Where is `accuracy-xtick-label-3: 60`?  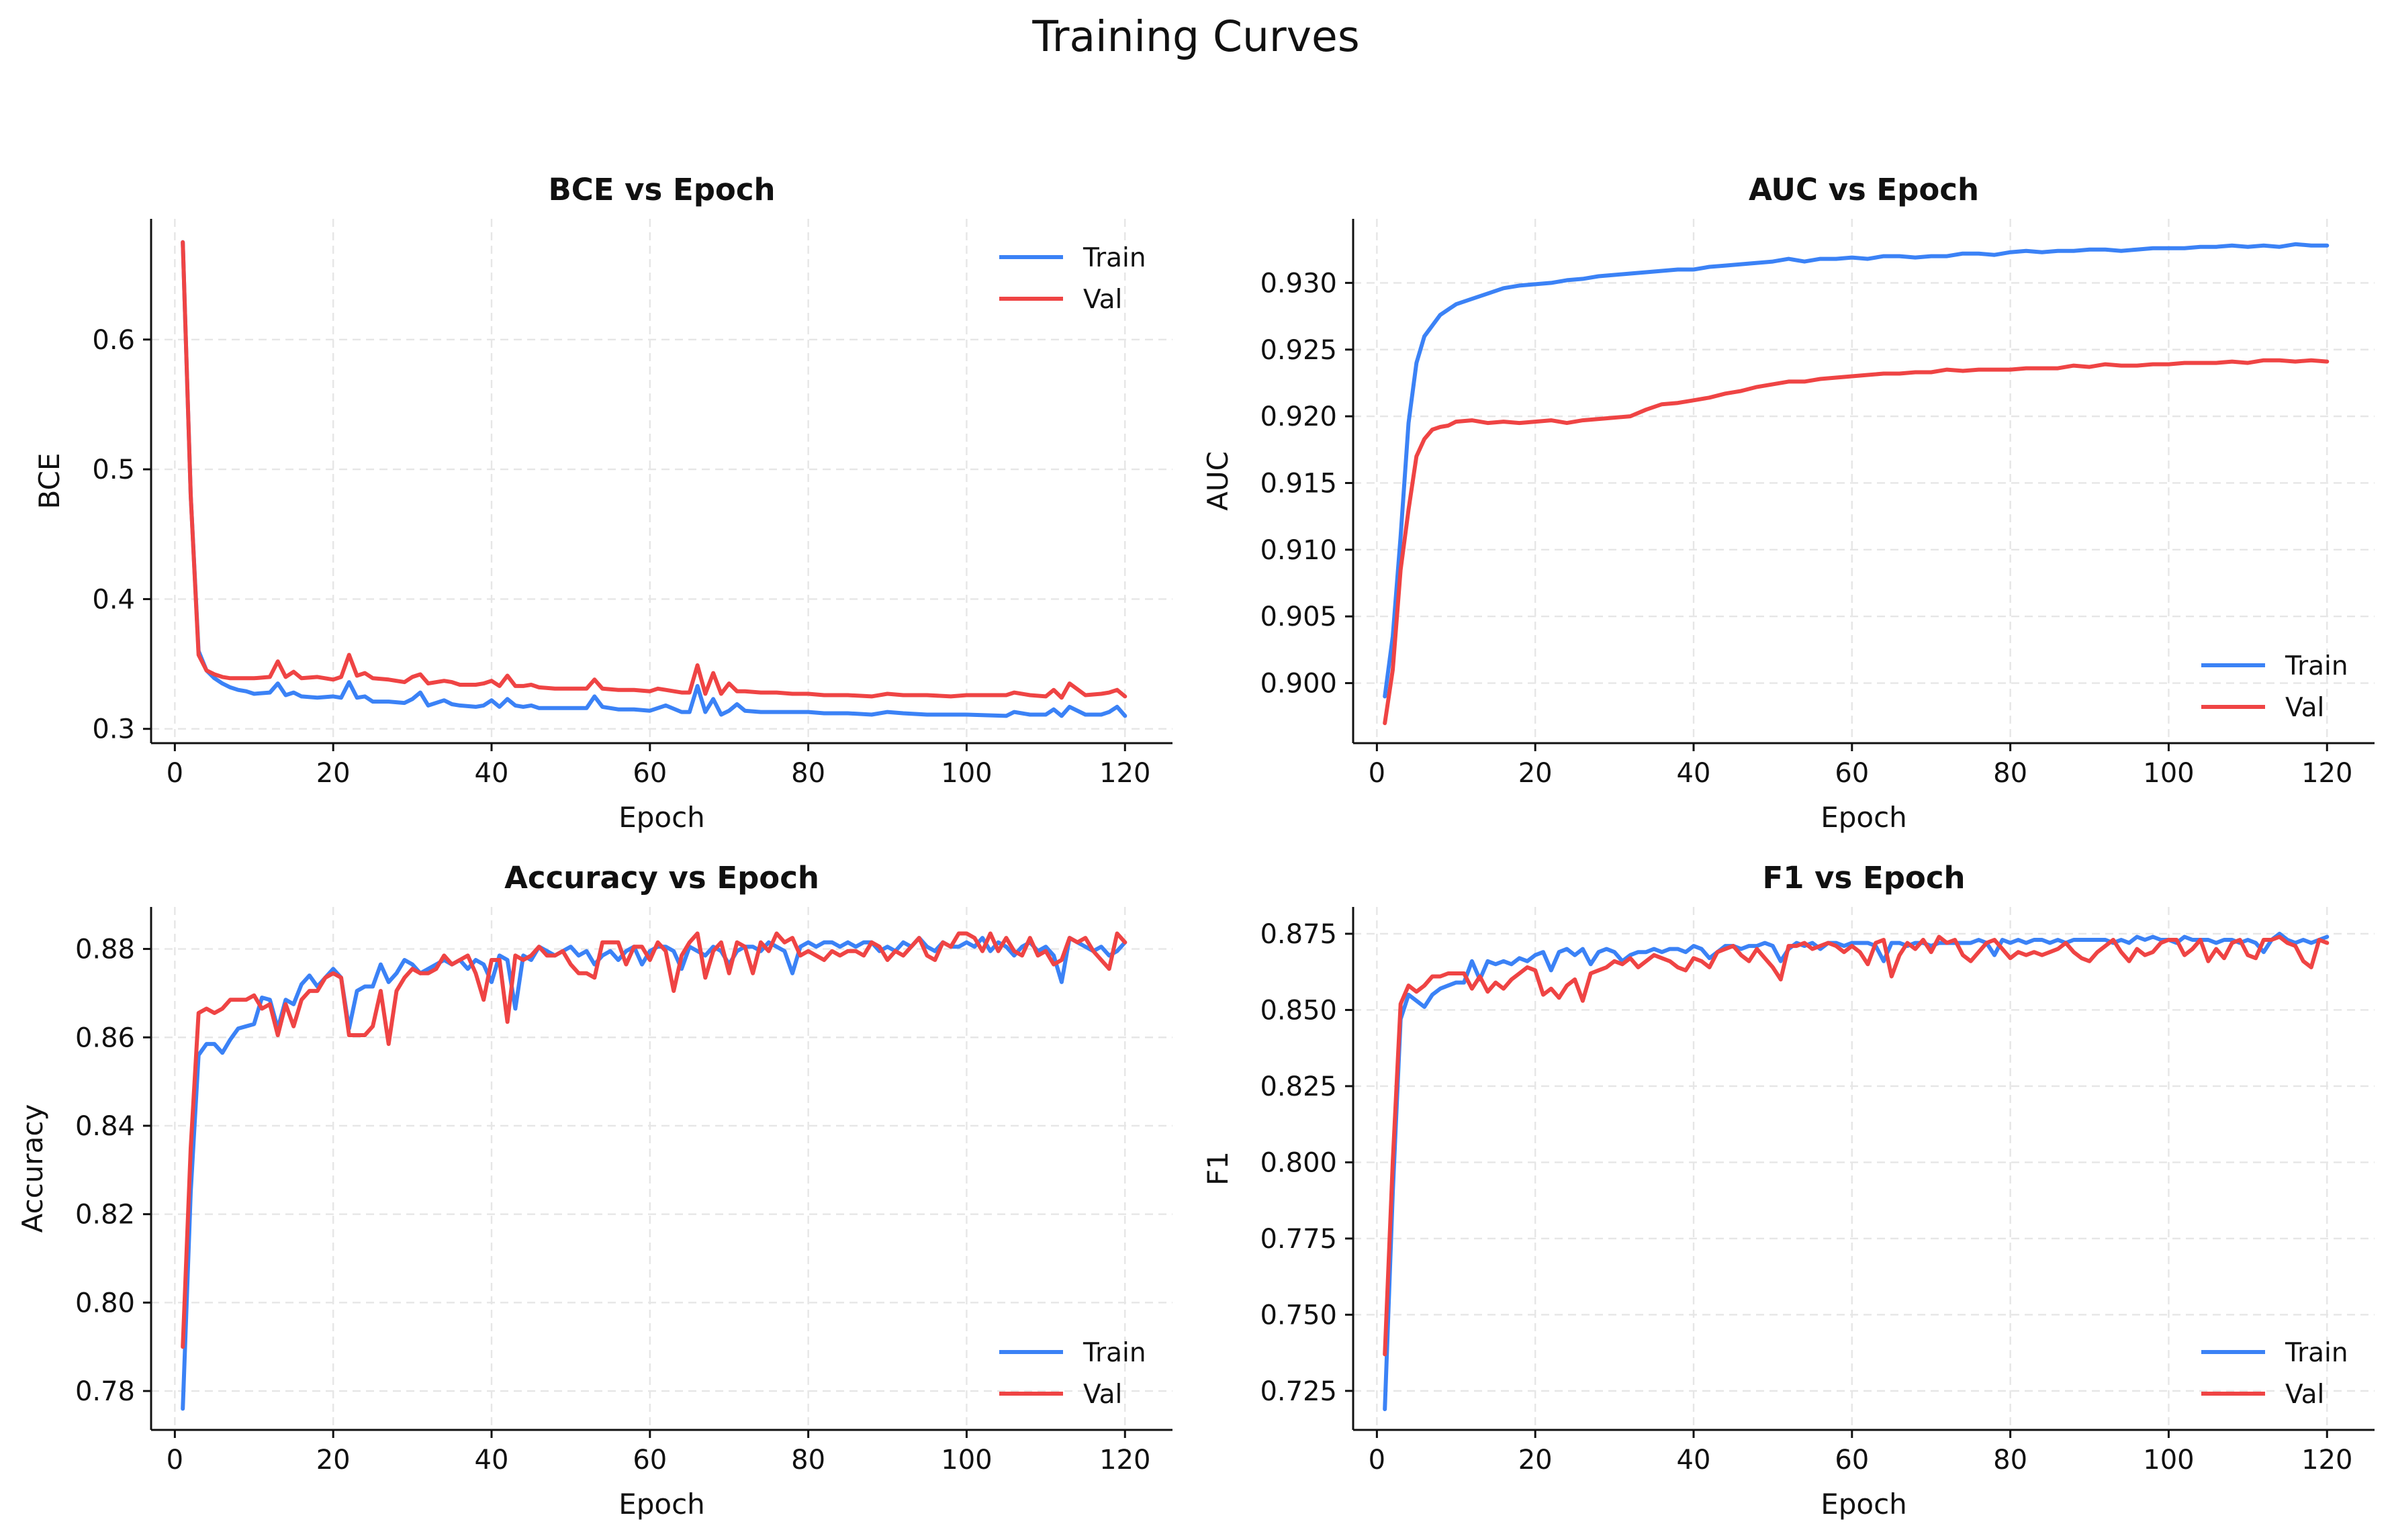
accuracy-xtick-label-3: 60 is located at coordinates (650, 1460).